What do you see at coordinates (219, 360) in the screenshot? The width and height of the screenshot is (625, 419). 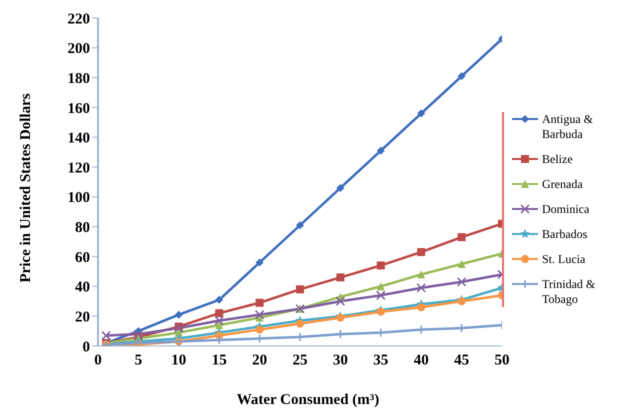 I see `x-tick-label: 15` at bounding box center [219, 360].